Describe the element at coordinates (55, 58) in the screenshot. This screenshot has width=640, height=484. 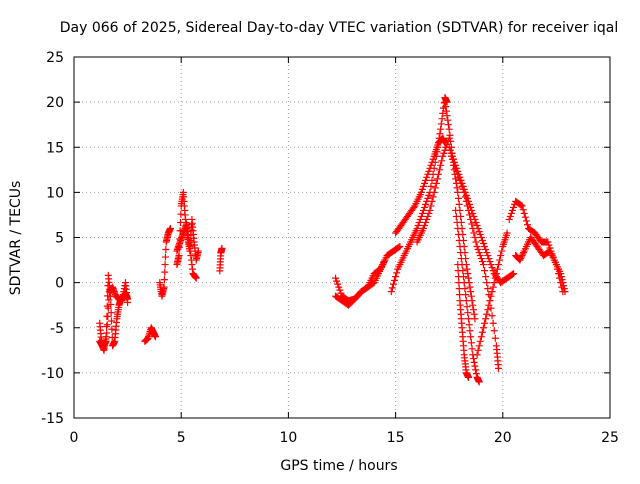
I see `y-tick-label: 25` at that location.